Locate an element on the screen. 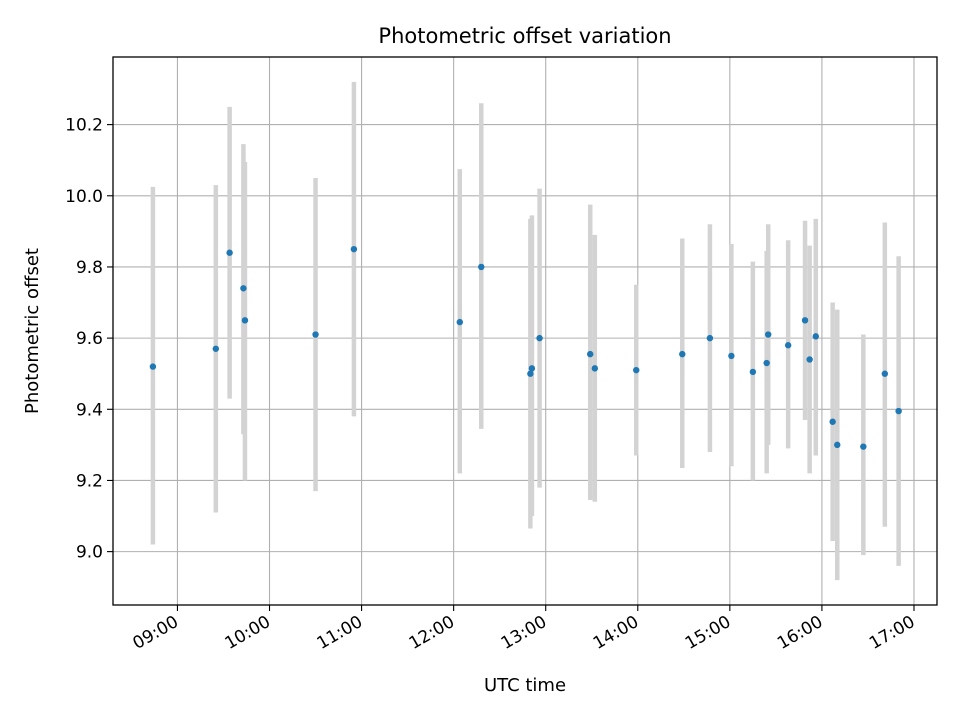 This screenshot has height=720, width=960. y-tick-label: 10.2 is located at coordinates (84, 126).